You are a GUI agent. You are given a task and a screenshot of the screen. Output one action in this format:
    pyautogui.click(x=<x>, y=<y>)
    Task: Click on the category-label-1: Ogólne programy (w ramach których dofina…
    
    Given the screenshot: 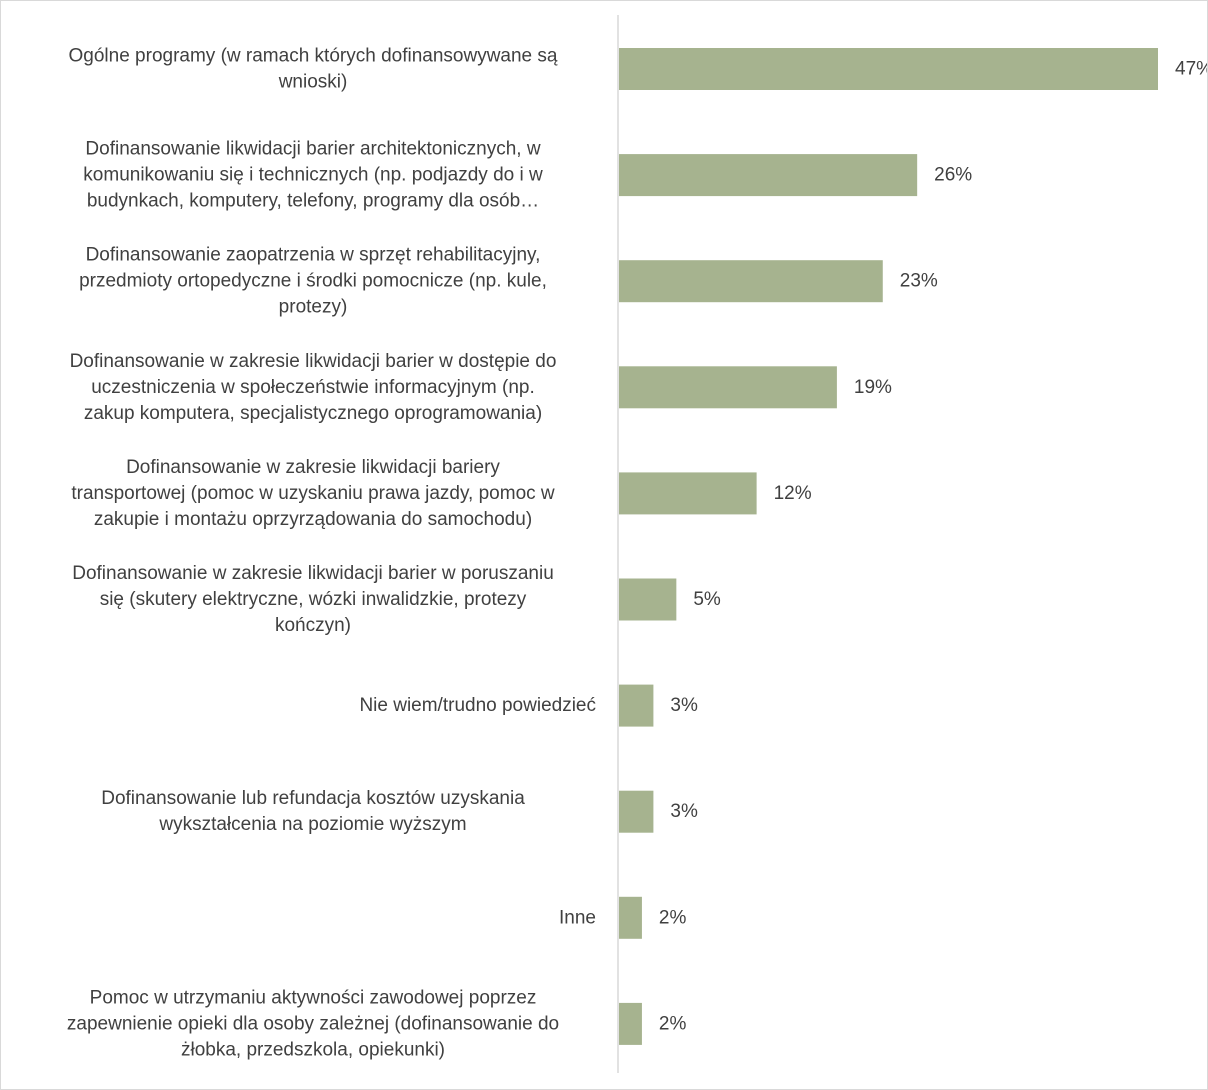 What is the action you would take?
    pyautogui.click(x=313, y=69)
    